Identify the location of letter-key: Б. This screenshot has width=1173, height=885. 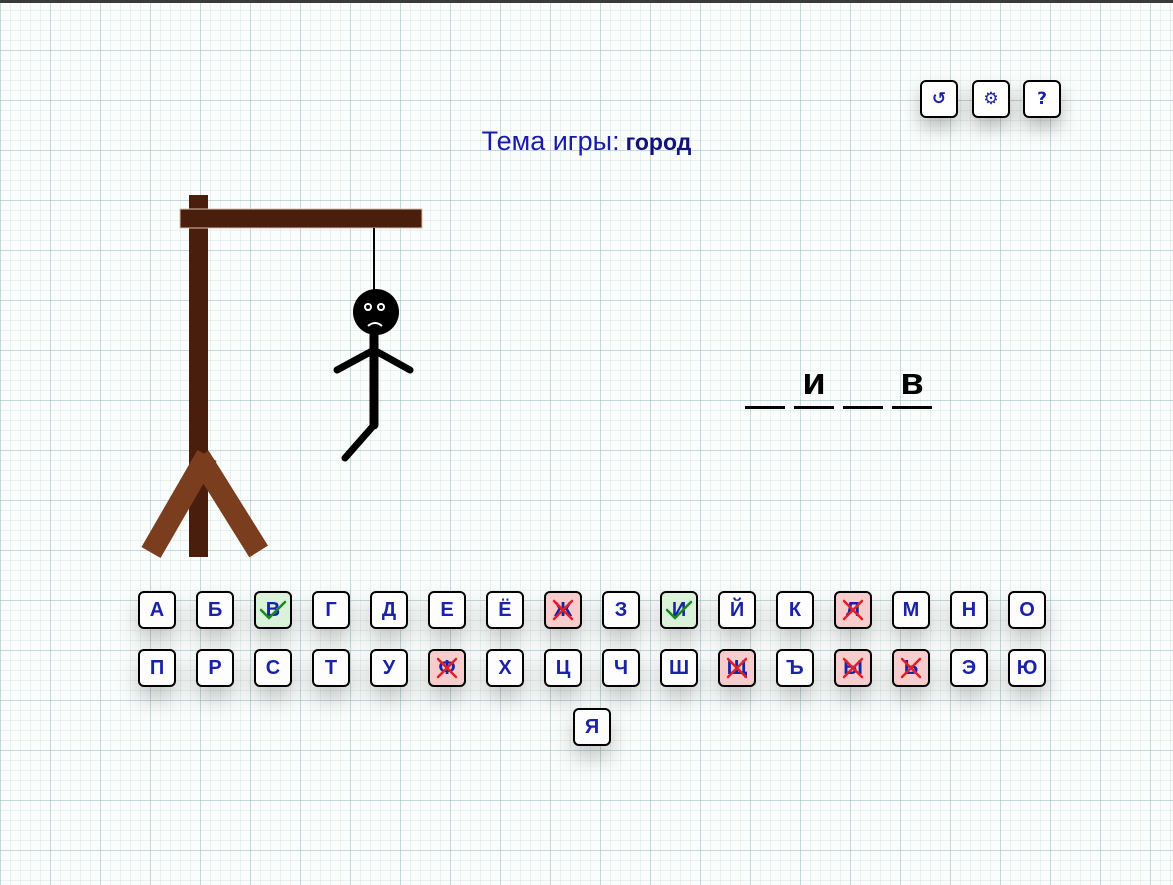
(215, 610).